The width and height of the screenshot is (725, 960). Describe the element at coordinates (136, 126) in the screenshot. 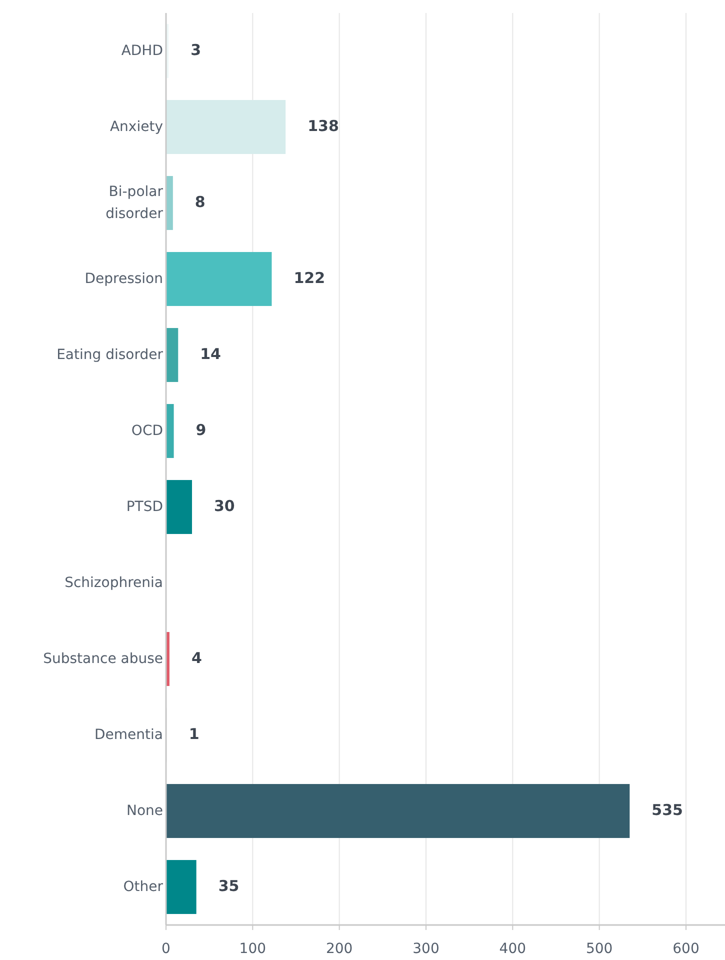

I see `y-tick-label: Anxiety` at that location.